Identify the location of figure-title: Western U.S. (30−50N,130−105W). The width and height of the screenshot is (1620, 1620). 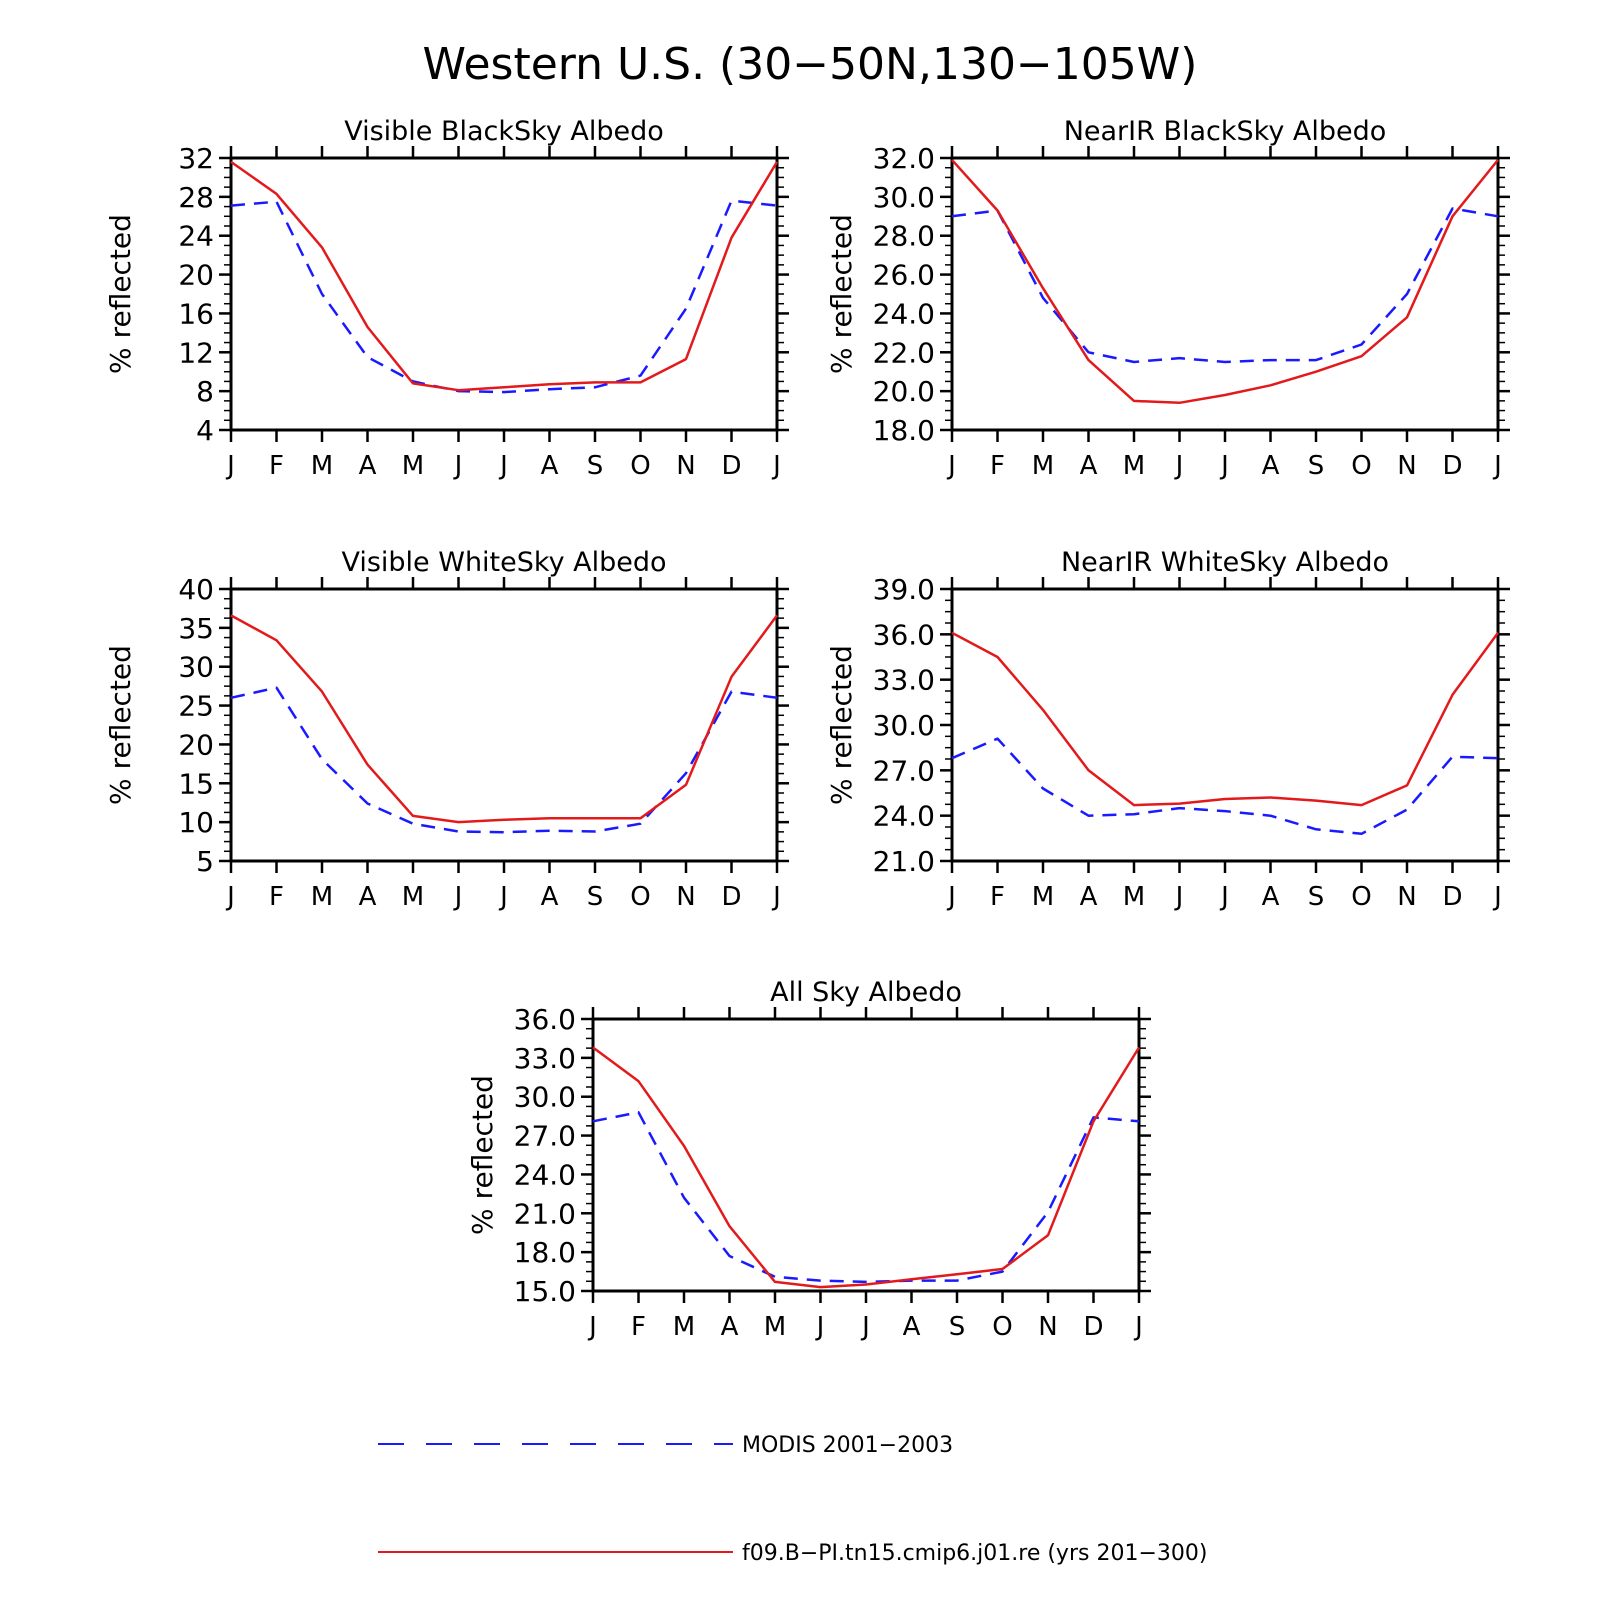
(810, 64).